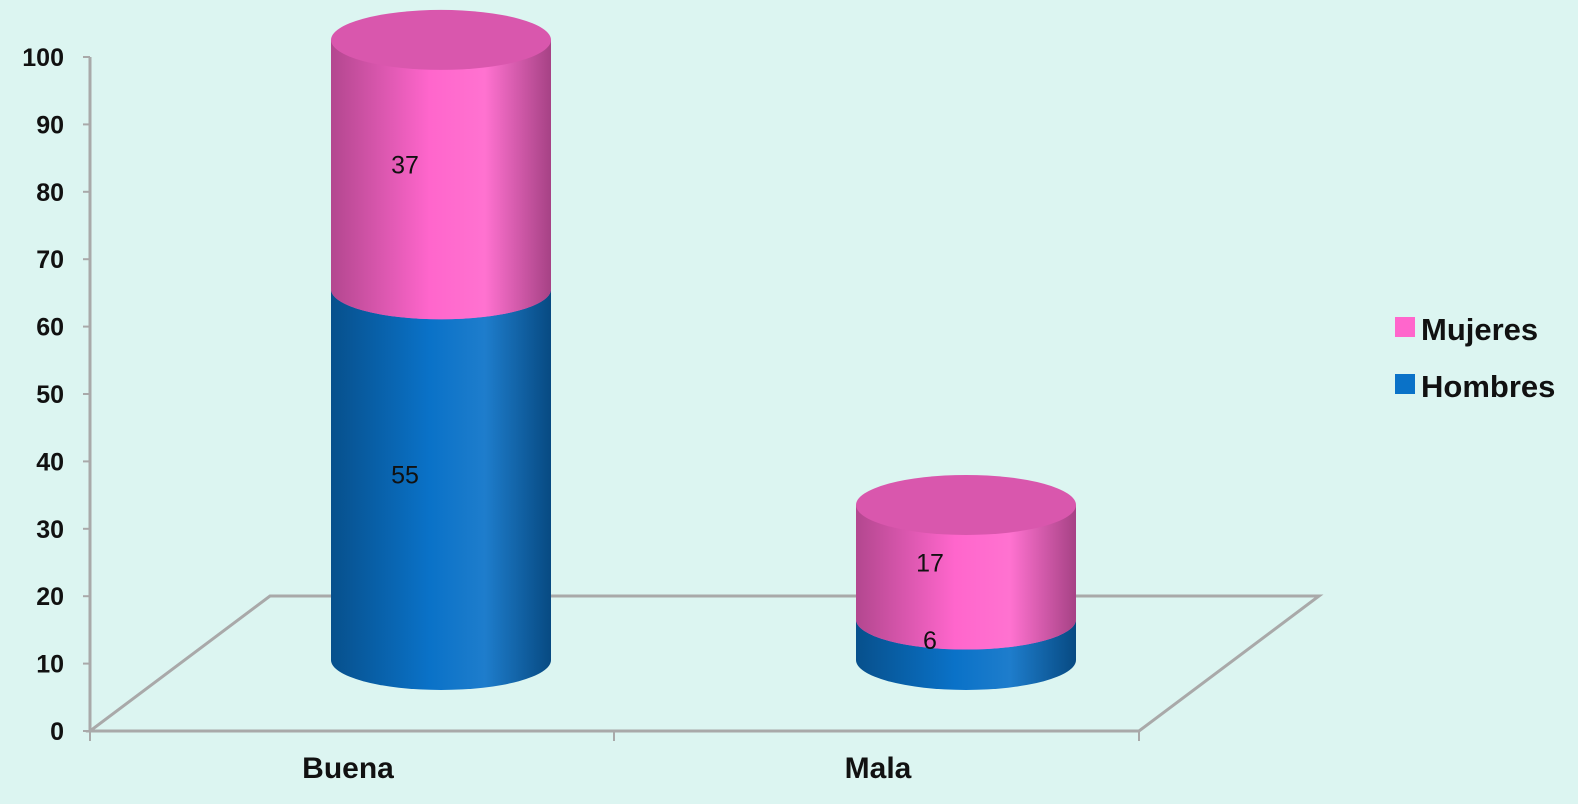 The image size is (1578, 804). What do you see at coordinates (50, 395) in the screenshot?
I see `y-tick-label: 50` at bounding box center [50, 395].